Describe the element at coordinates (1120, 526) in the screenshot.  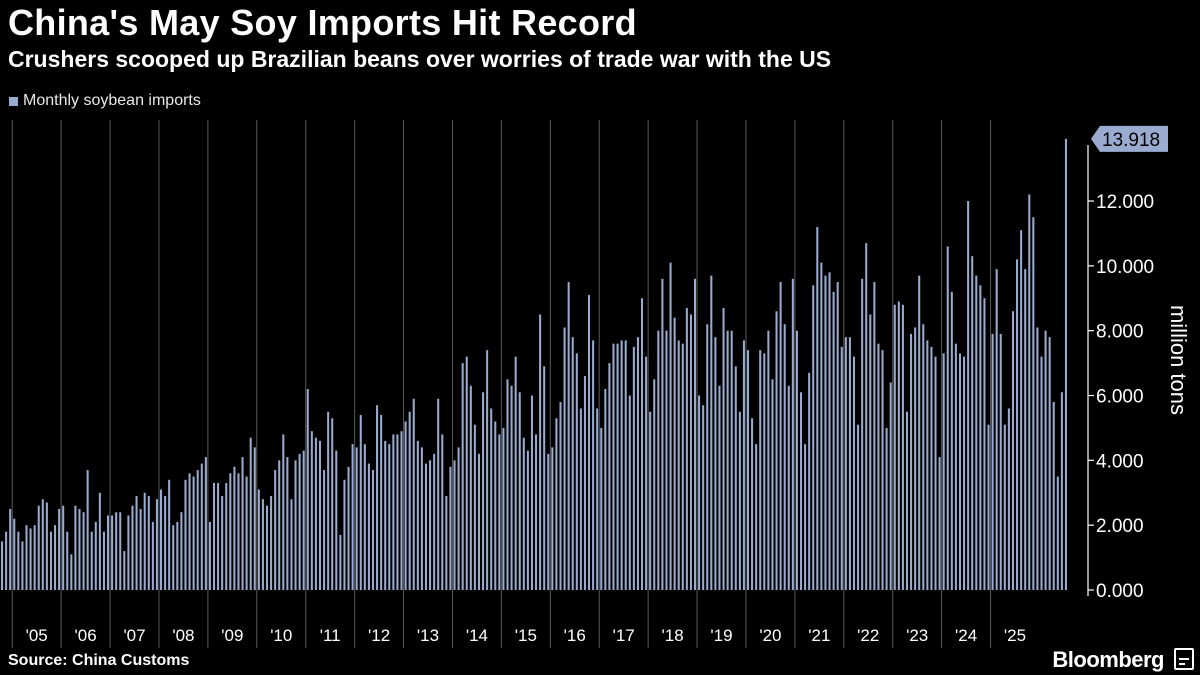
I see `y-tick-label: 2.000` at that location.